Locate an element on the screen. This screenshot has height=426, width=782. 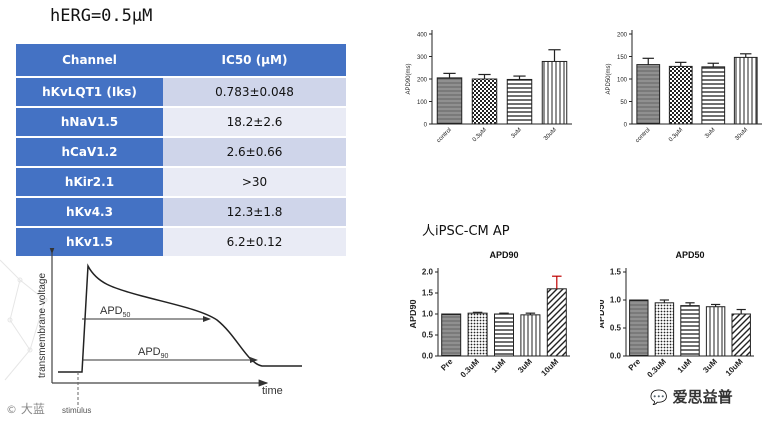
ic50-header: IC50 (μM) is located at coordinates (254, 60).